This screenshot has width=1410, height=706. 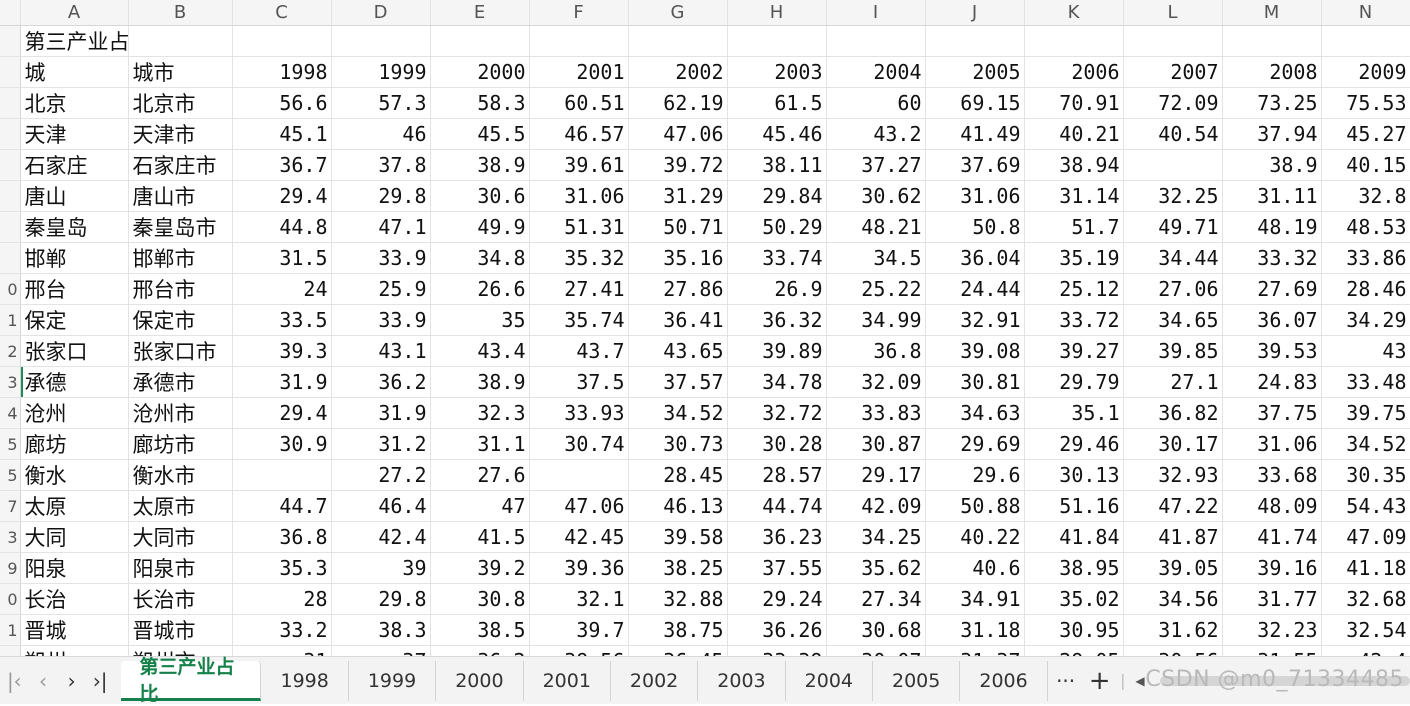 What do you see at coordinates (1173, 196) in the screenshot?
I see `cell: 32.25` at bounding box center [1173, 196].